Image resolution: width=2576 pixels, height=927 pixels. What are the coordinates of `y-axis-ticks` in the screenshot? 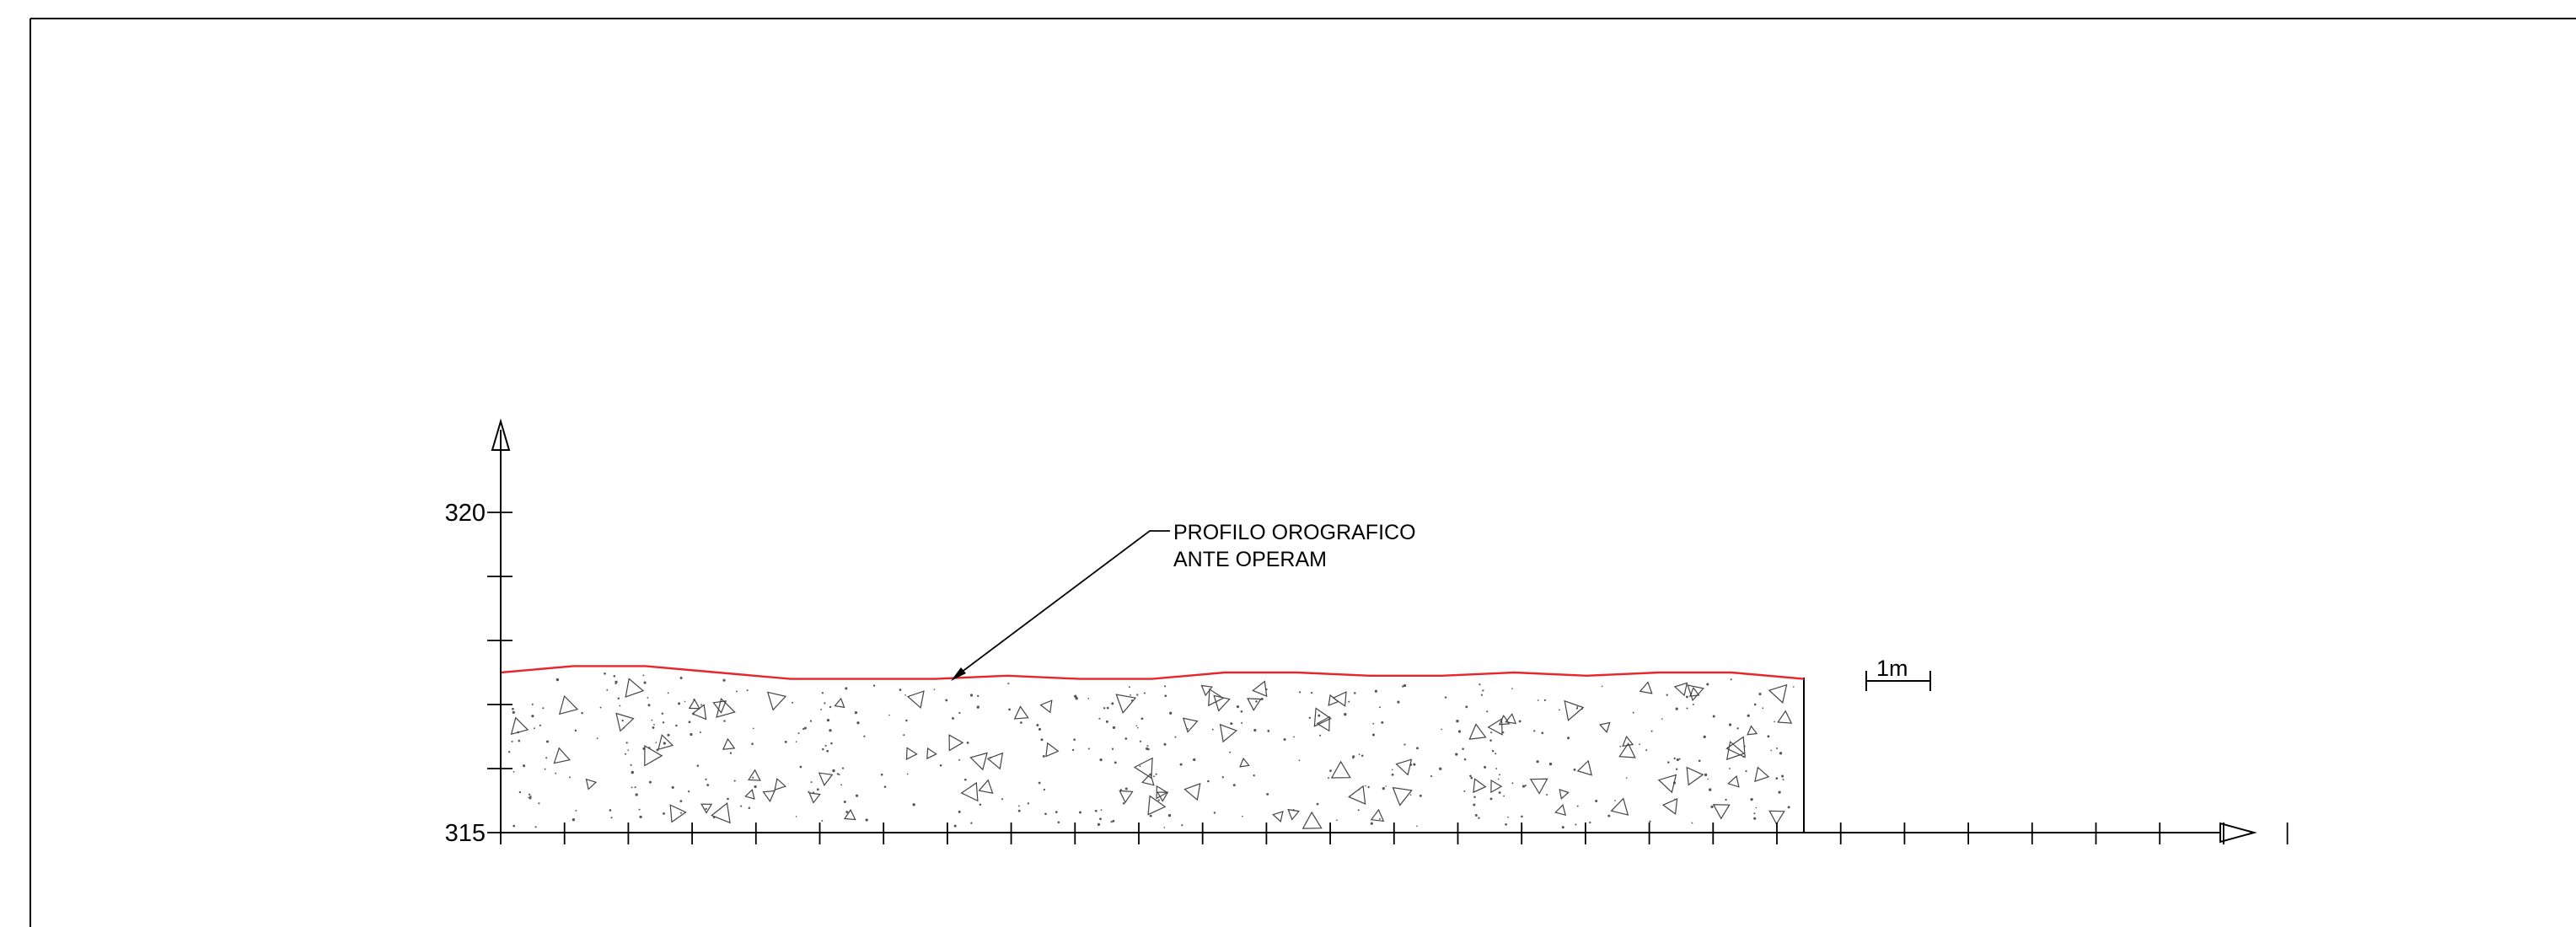 It's located at (500, 672).